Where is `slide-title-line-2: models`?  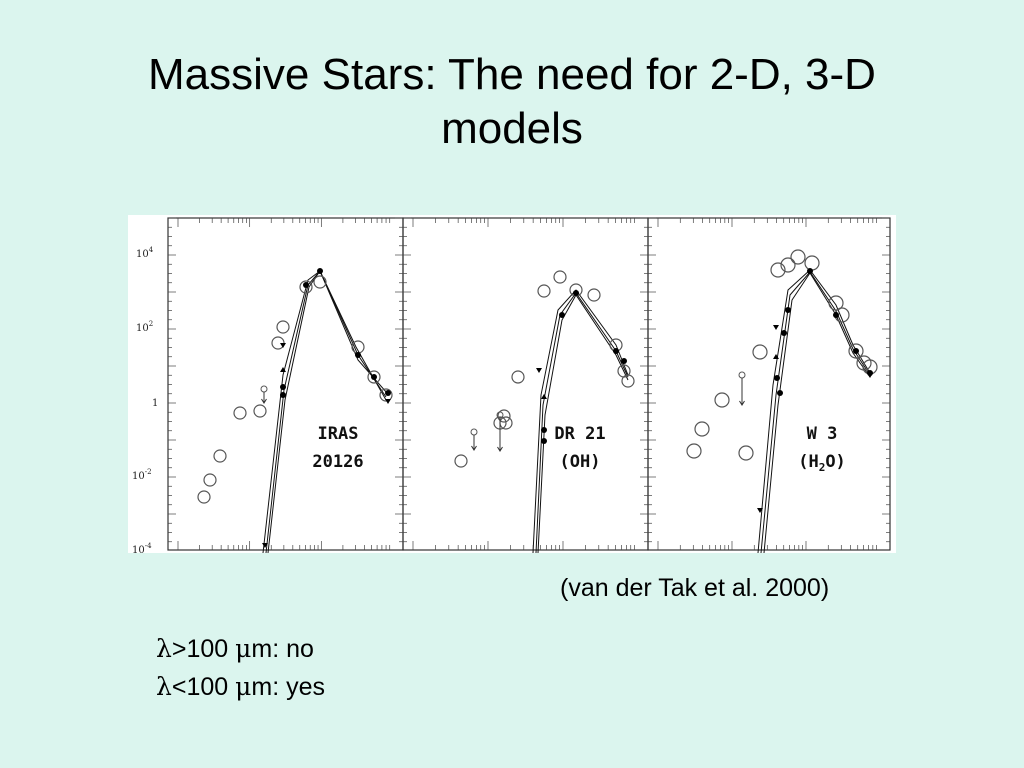 slide-title-line-2: models is located at coordinates (512, 128).